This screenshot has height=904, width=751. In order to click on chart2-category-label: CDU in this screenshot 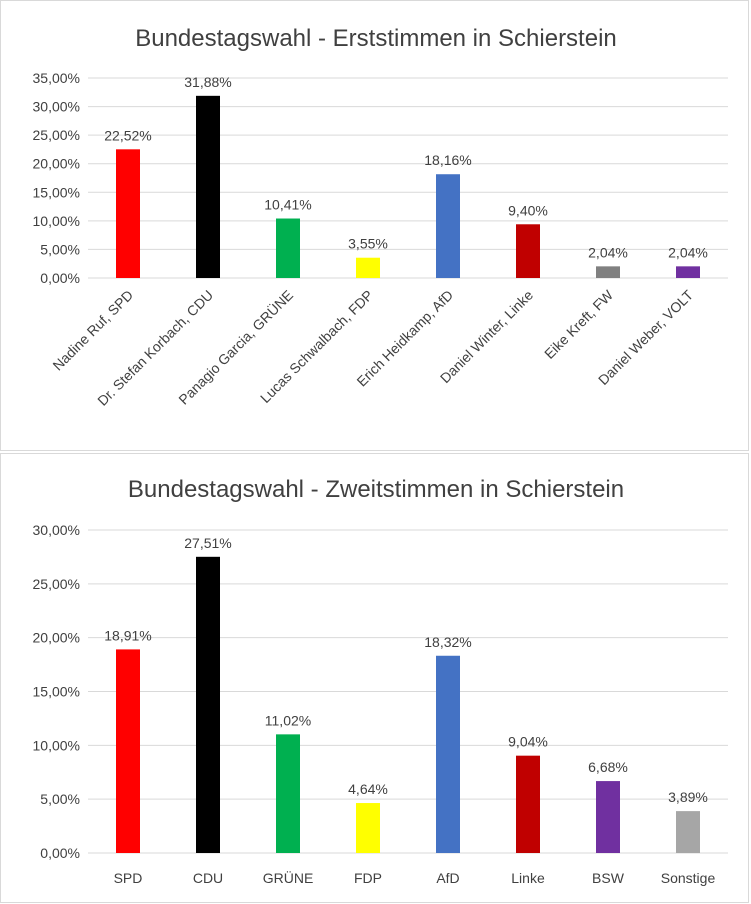, I will do `click(208, 878)`.